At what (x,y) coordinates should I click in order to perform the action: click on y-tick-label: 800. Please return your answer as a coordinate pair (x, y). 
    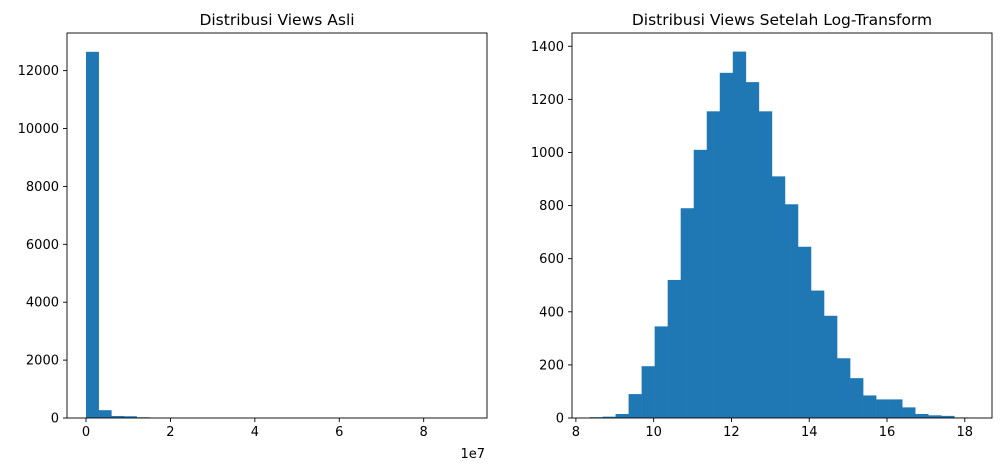
    Looking at the image, I should click on (551, 206).